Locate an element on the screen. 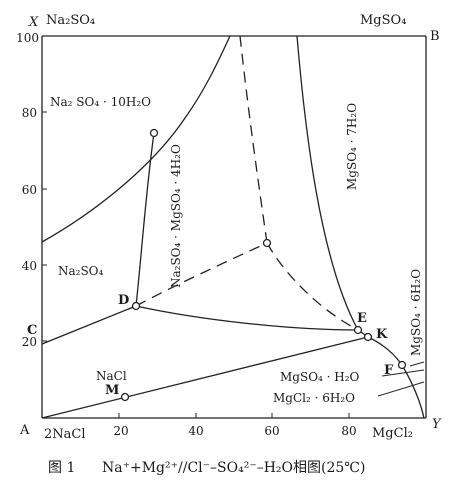 The width and height of the screenshot is (450, 500). point-k-marker is located at coordinates (368, 337).